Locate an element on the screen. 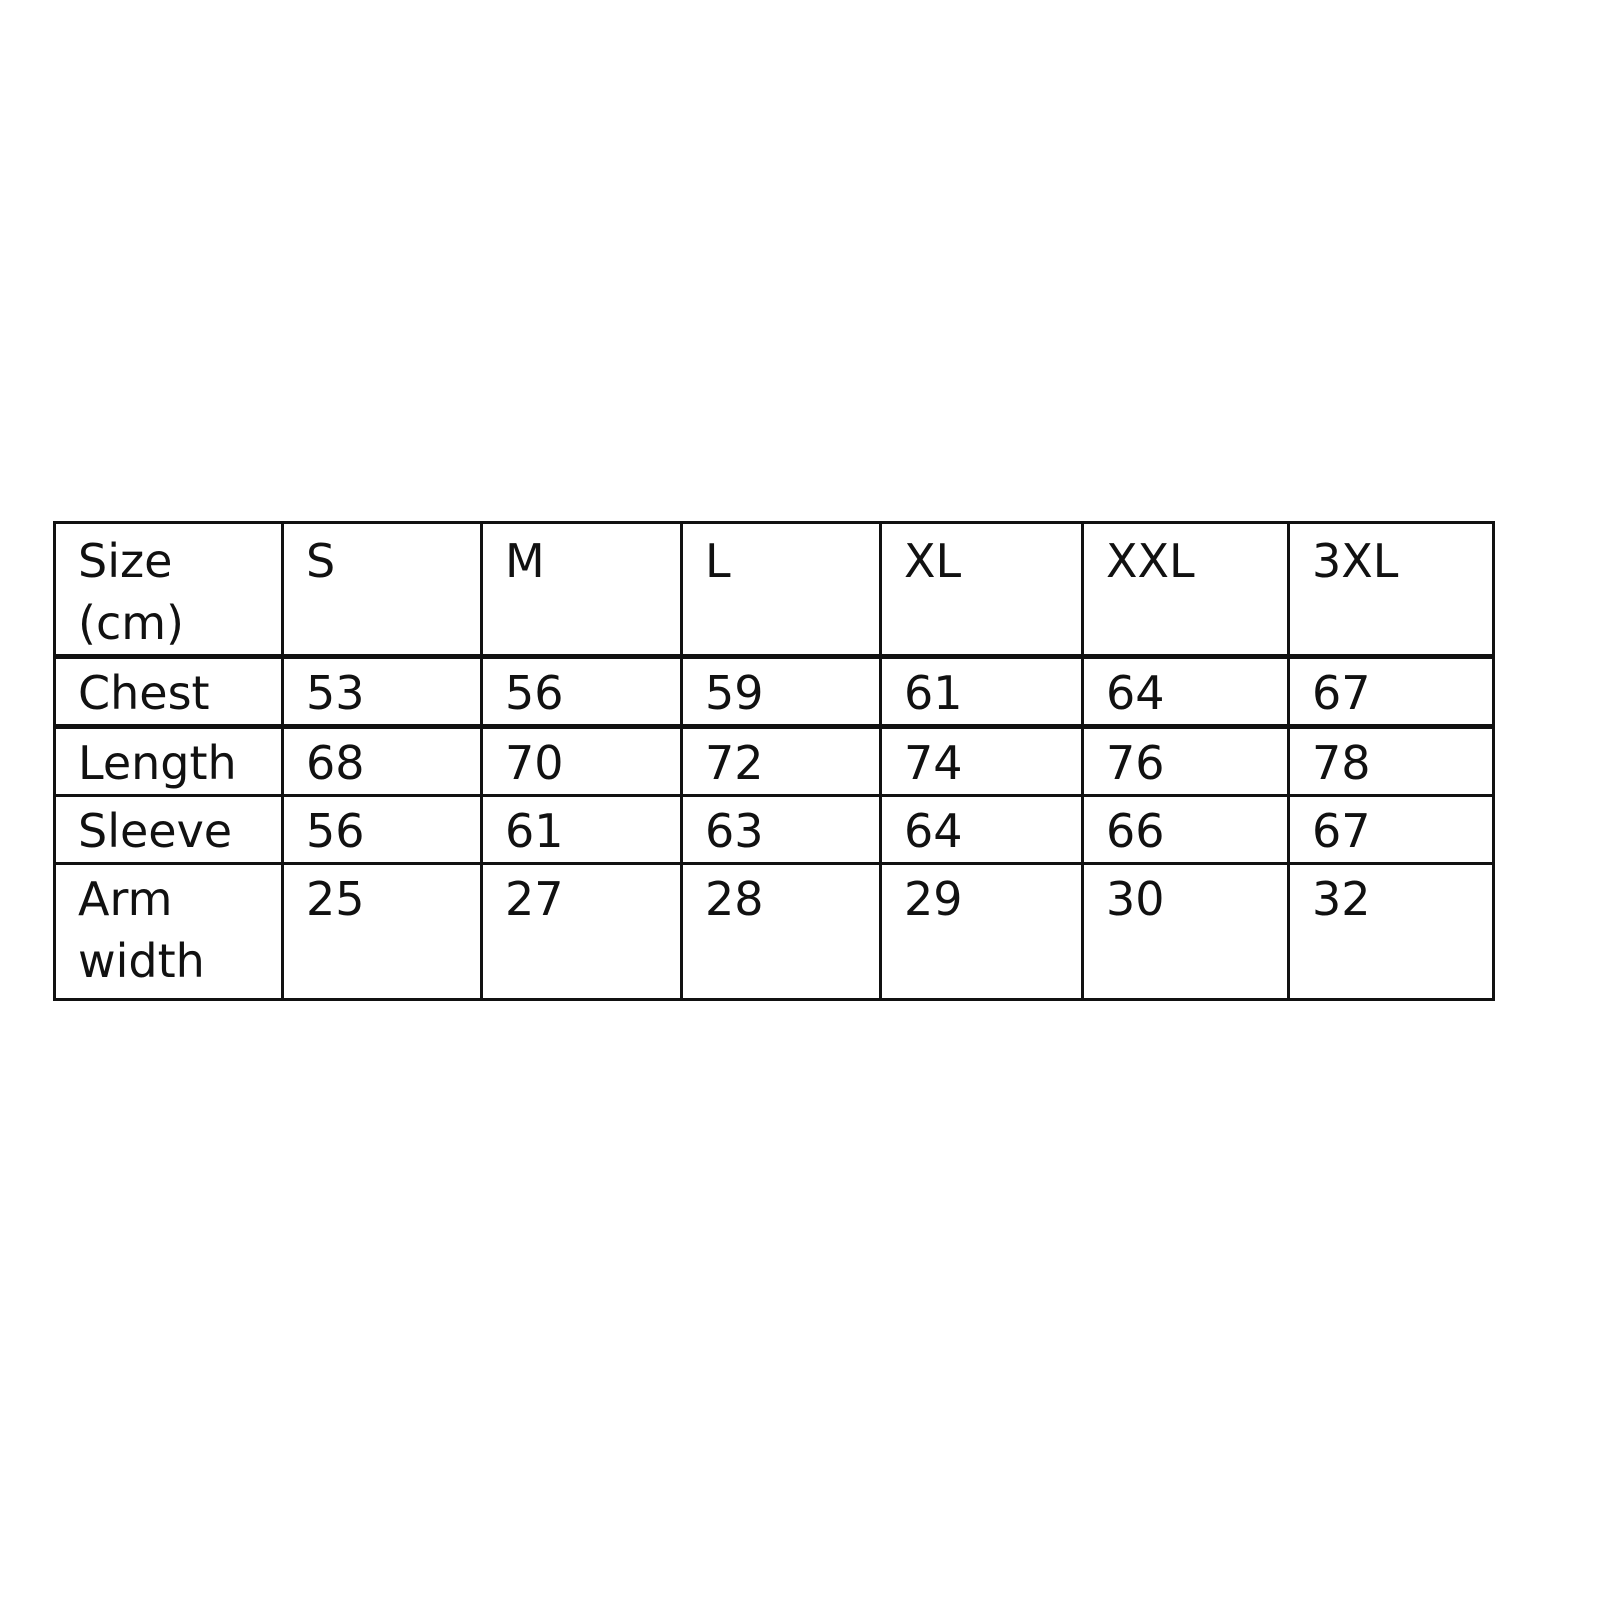  row-label: Chest is located at coordinates (168, 692).